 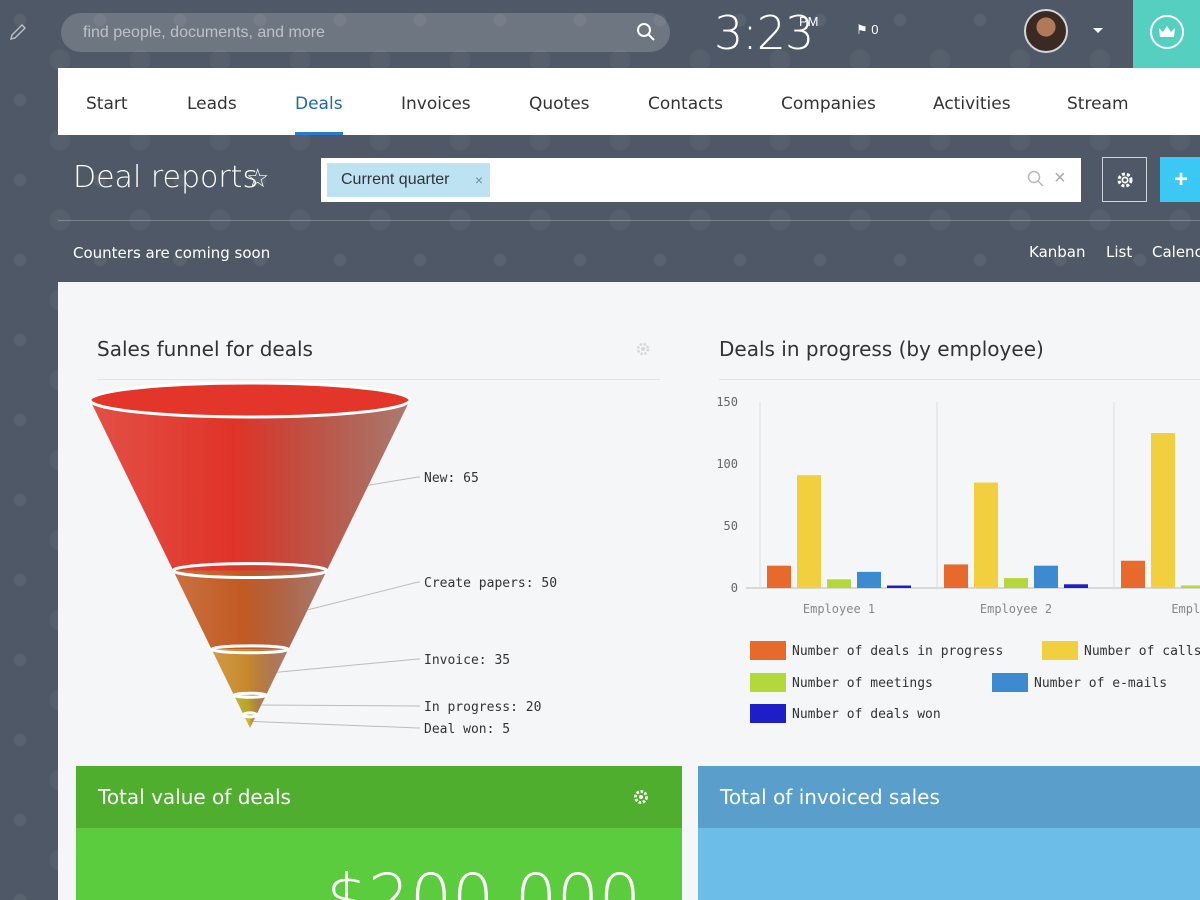 I want to click on crown-icon, so click(x=1167, y=32).